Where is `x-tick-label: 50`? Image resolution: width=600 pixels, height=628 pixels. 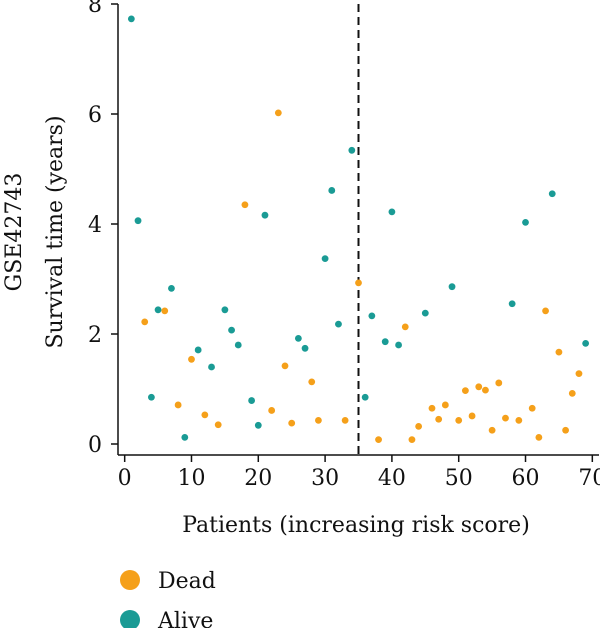 x-tick-label: 50 is located at coordinates (459, 478).